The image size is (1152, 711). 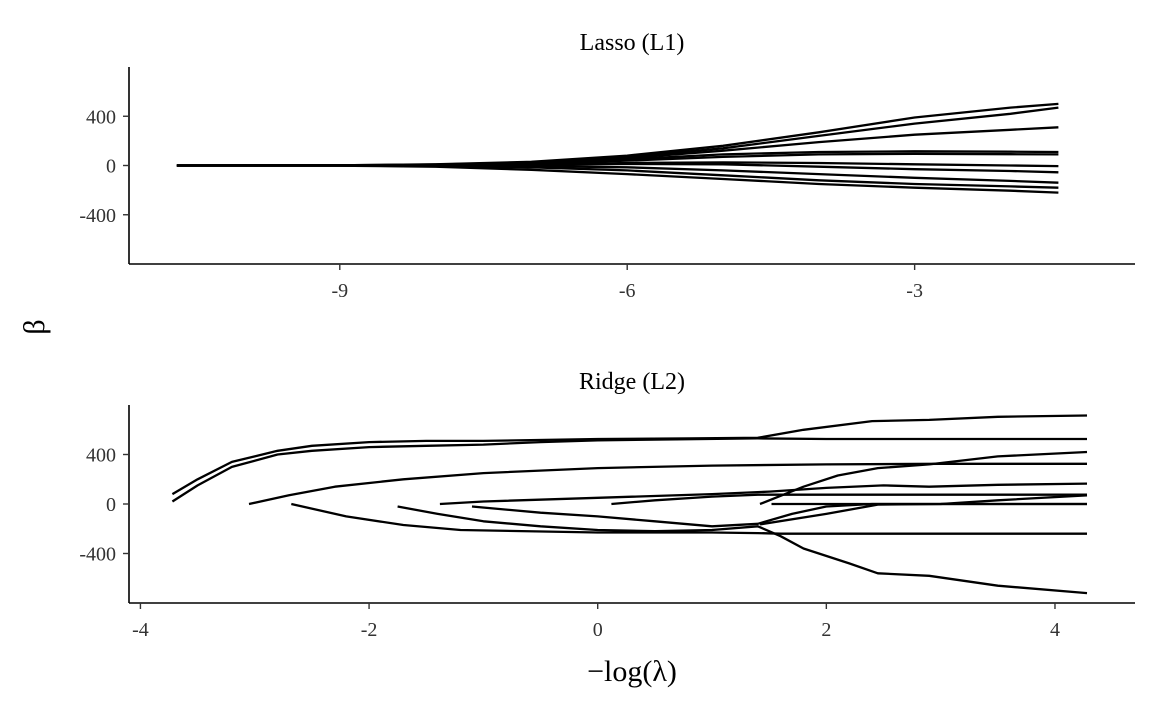 I want to click on lasso-x-tick-label: -3, so click(x=914, y=291).